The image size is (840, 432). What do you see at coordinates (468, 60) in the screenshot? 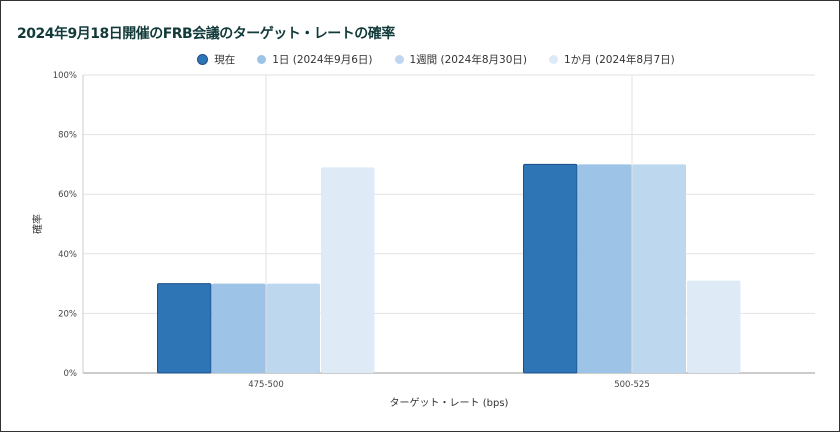
I see `legend-label: 1週間 (2024年8月30日)` at bounding box center [468, 60].